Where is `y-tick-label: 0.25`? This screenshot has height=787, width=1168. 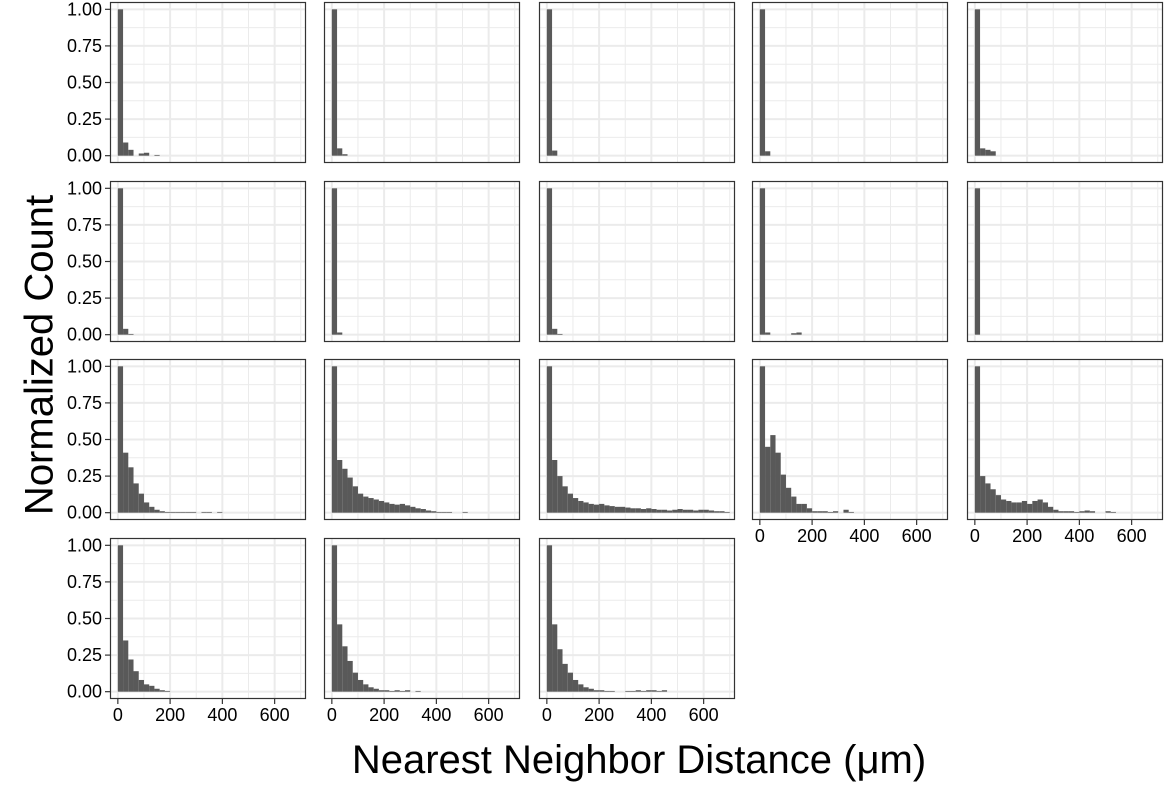
y-tick-label: 0.25 is located at coordinates (84, 476).